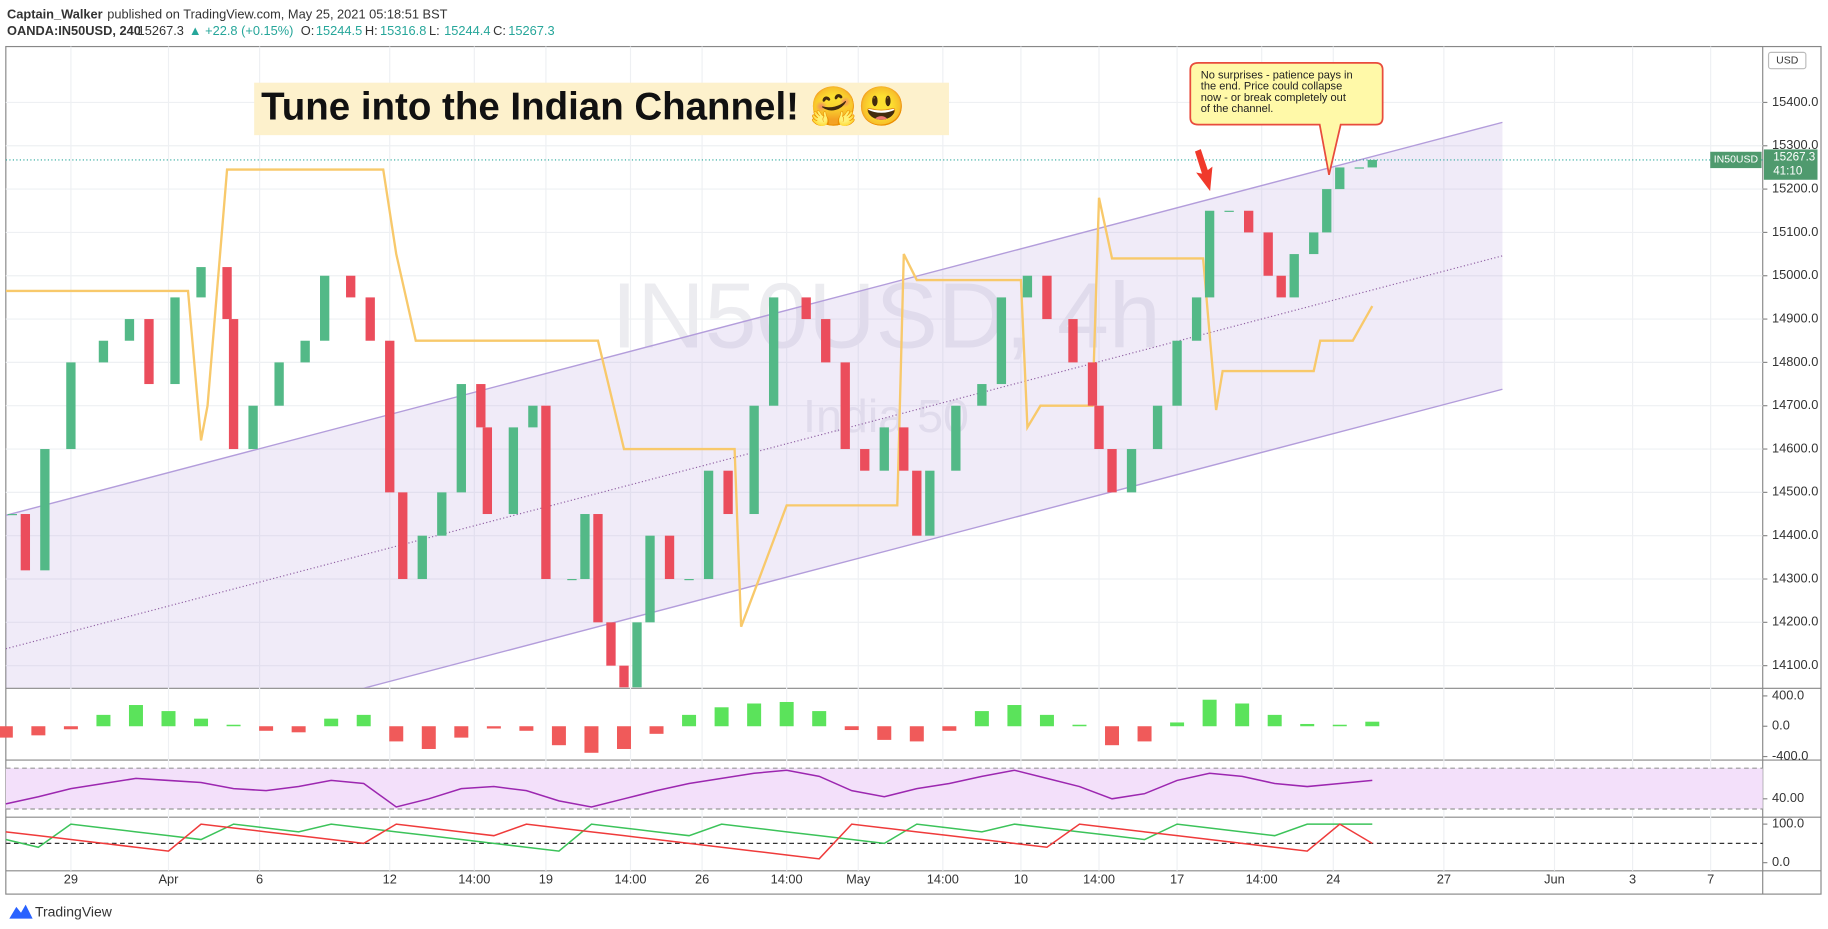 The width and height of the screenshot is (1828, 929). What do you see at coordinates (1795, 274) in the screenshot?
I see `y-tick-label: 15000.0` at bounding box center [1795, 274].